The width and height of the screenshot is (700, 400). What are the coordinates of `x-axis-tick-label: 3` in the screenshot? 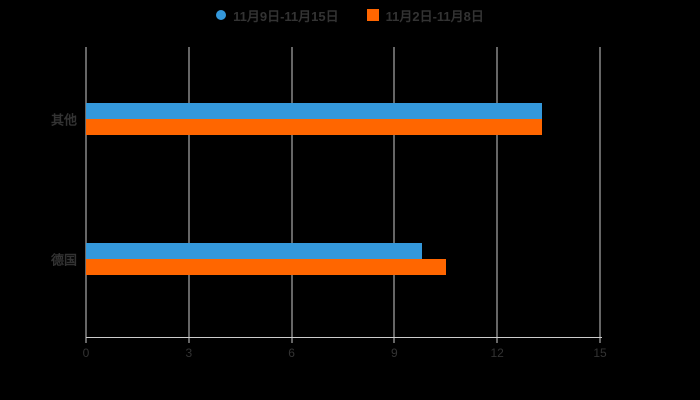 It's located at (189, 353).